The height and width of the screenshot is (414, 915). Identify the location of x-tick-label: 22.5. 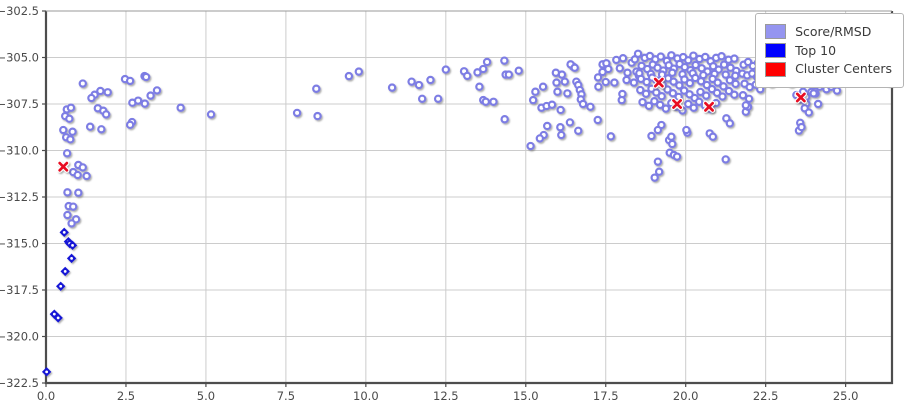
(766, 396).